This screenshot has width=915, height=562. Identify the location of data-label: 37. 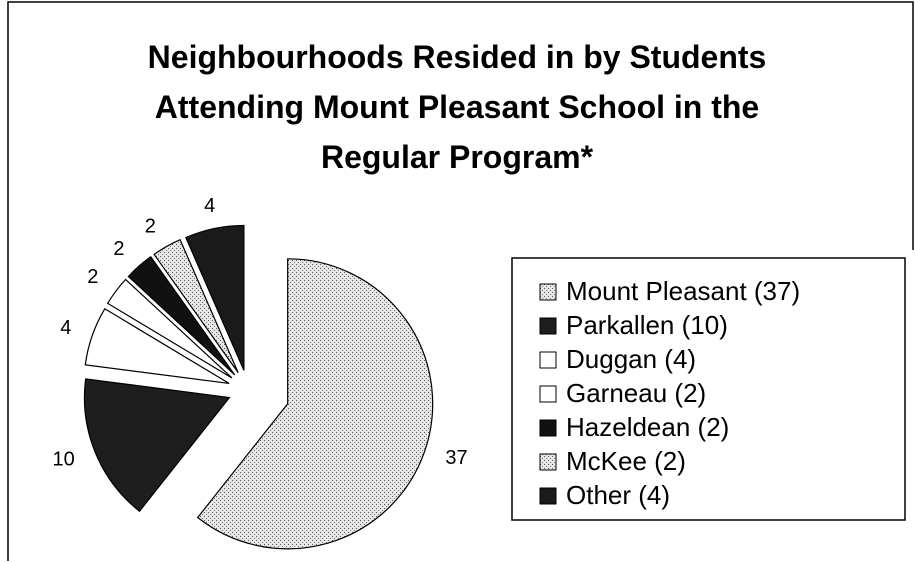
(456, 458).